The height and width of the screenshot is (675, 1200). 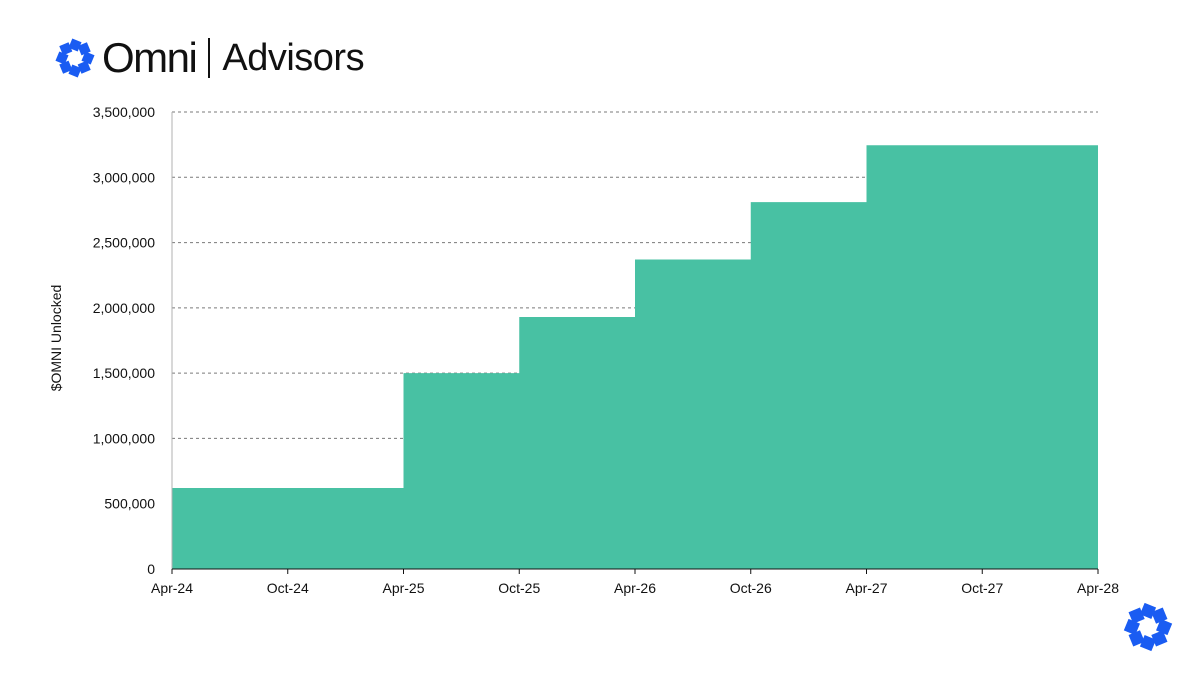 What do you see at coordinates (124, 438) in the screenshot?
I see `y-tick-label: 1,000,000` at bounding box center [124, 438].